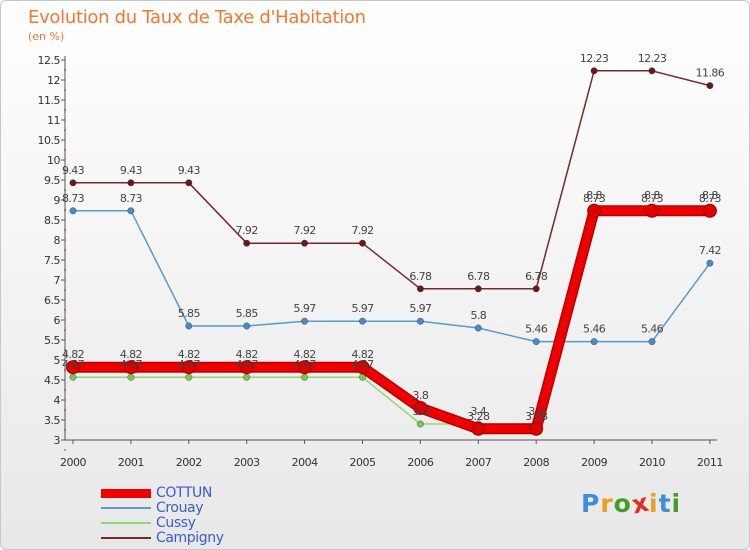  Describe the element at coordinates (665, 503) in the screenshot. I see `logo-letter: t` at that location.